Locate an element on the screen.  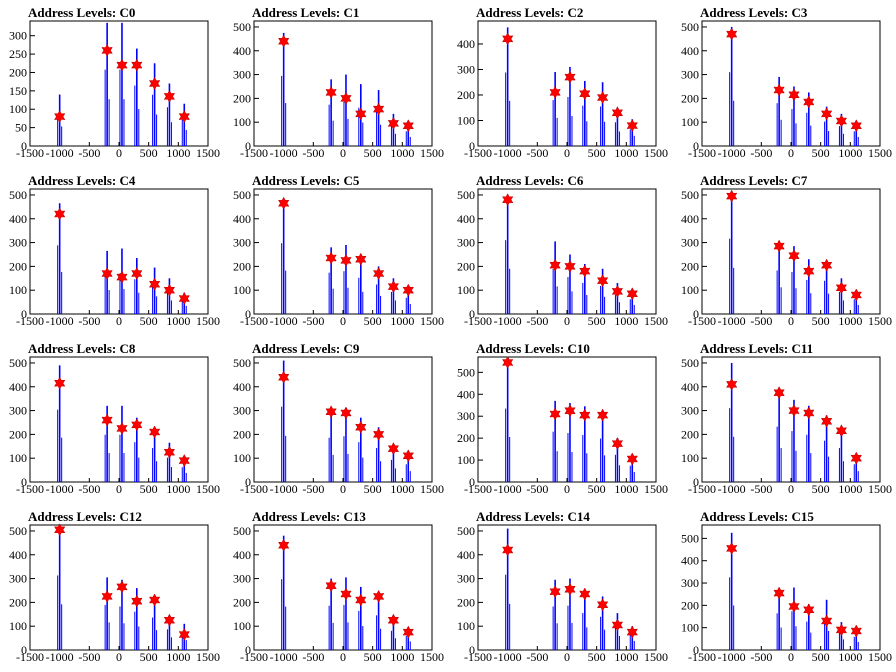
panel-title: Address Levels: C11 is located at coordinates (756, 348).